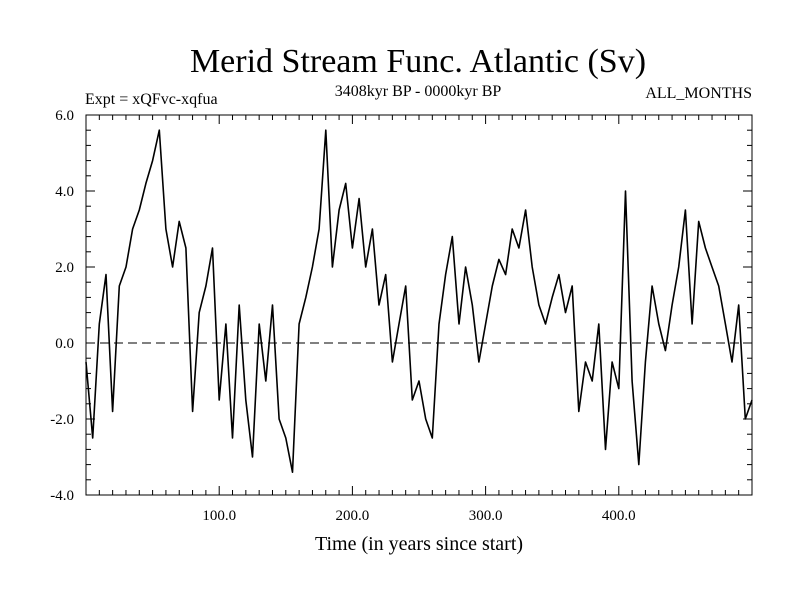 The height and width of the screenshot is (600, 800). Describe the element at coordinates (619, 516) in the screenshot. I see `x-tick-label: 400.0` at that location.